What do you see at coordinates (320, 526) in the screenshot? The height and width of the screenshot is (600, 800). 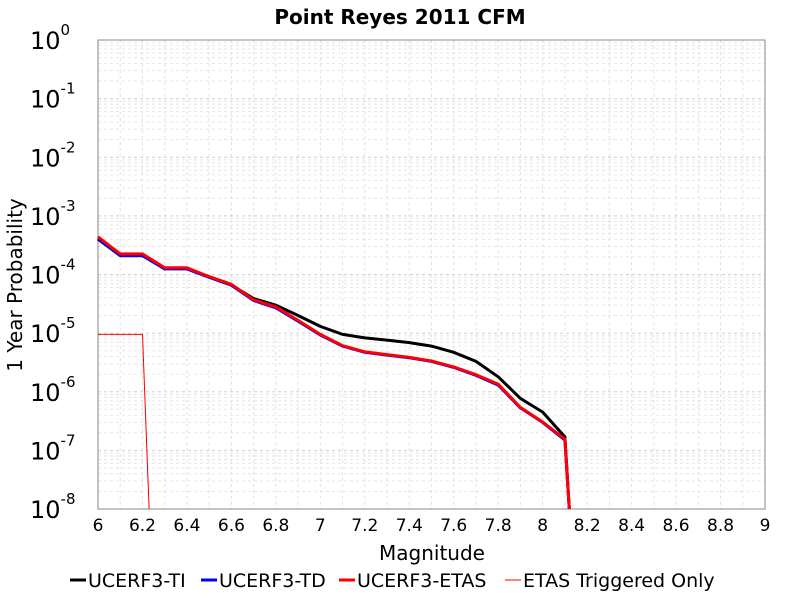 I see `x-tick-label: 7` at bounding box center [320, 526].